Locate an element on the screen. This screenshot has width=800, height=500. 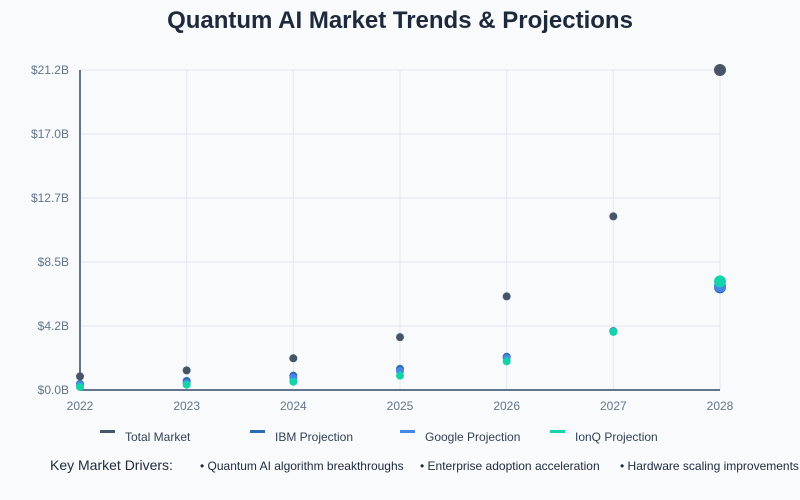
y-tick-label: $21.2B is located at coordinates (50, 70).